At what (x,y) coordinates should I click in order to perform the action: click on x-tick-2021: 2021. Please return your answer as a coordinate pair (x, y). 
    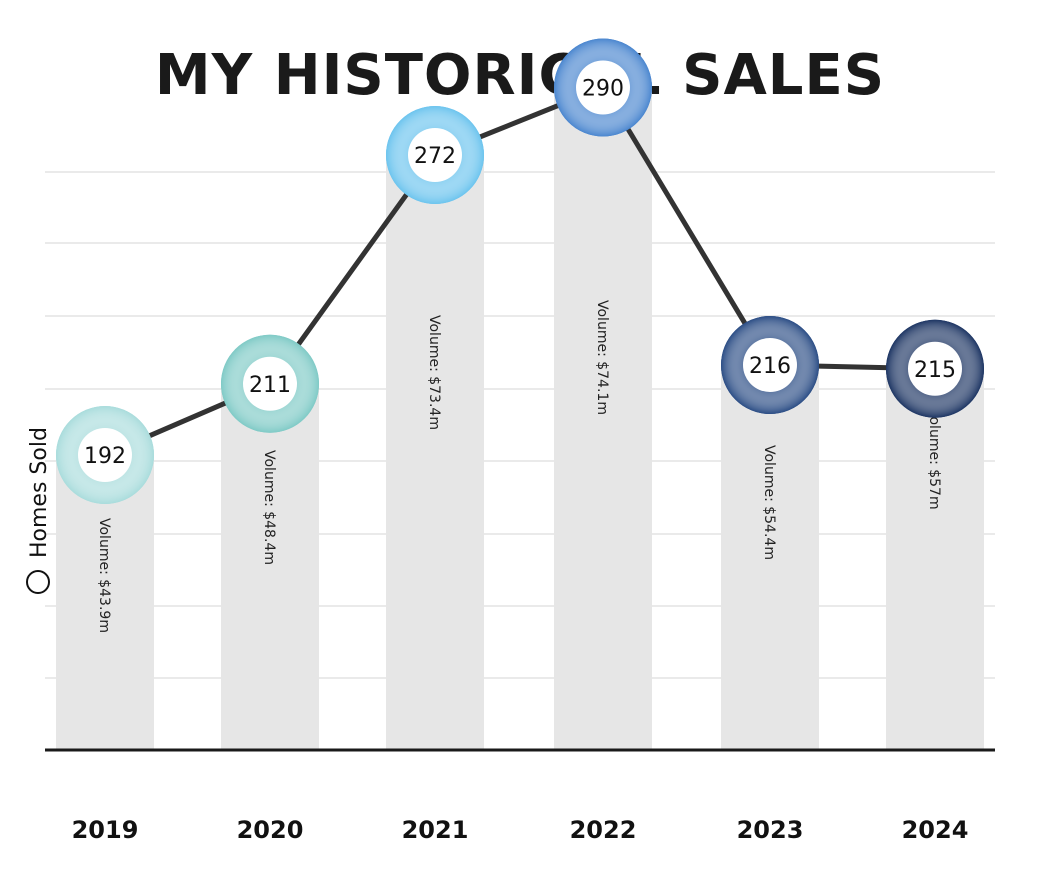
    Looking at the image, I should click on (435, 830).